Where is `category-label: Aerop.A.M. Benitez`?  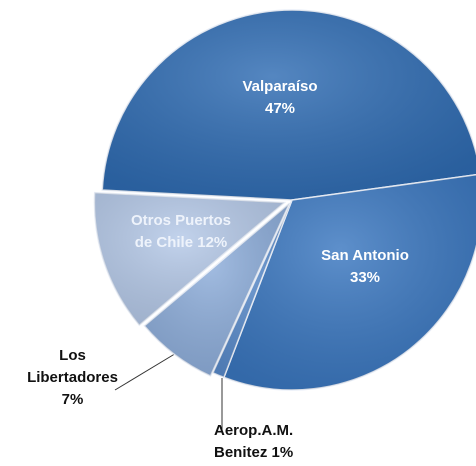 category-label: Aerop.A.M. Benitez is located at coordinates (254, 441).